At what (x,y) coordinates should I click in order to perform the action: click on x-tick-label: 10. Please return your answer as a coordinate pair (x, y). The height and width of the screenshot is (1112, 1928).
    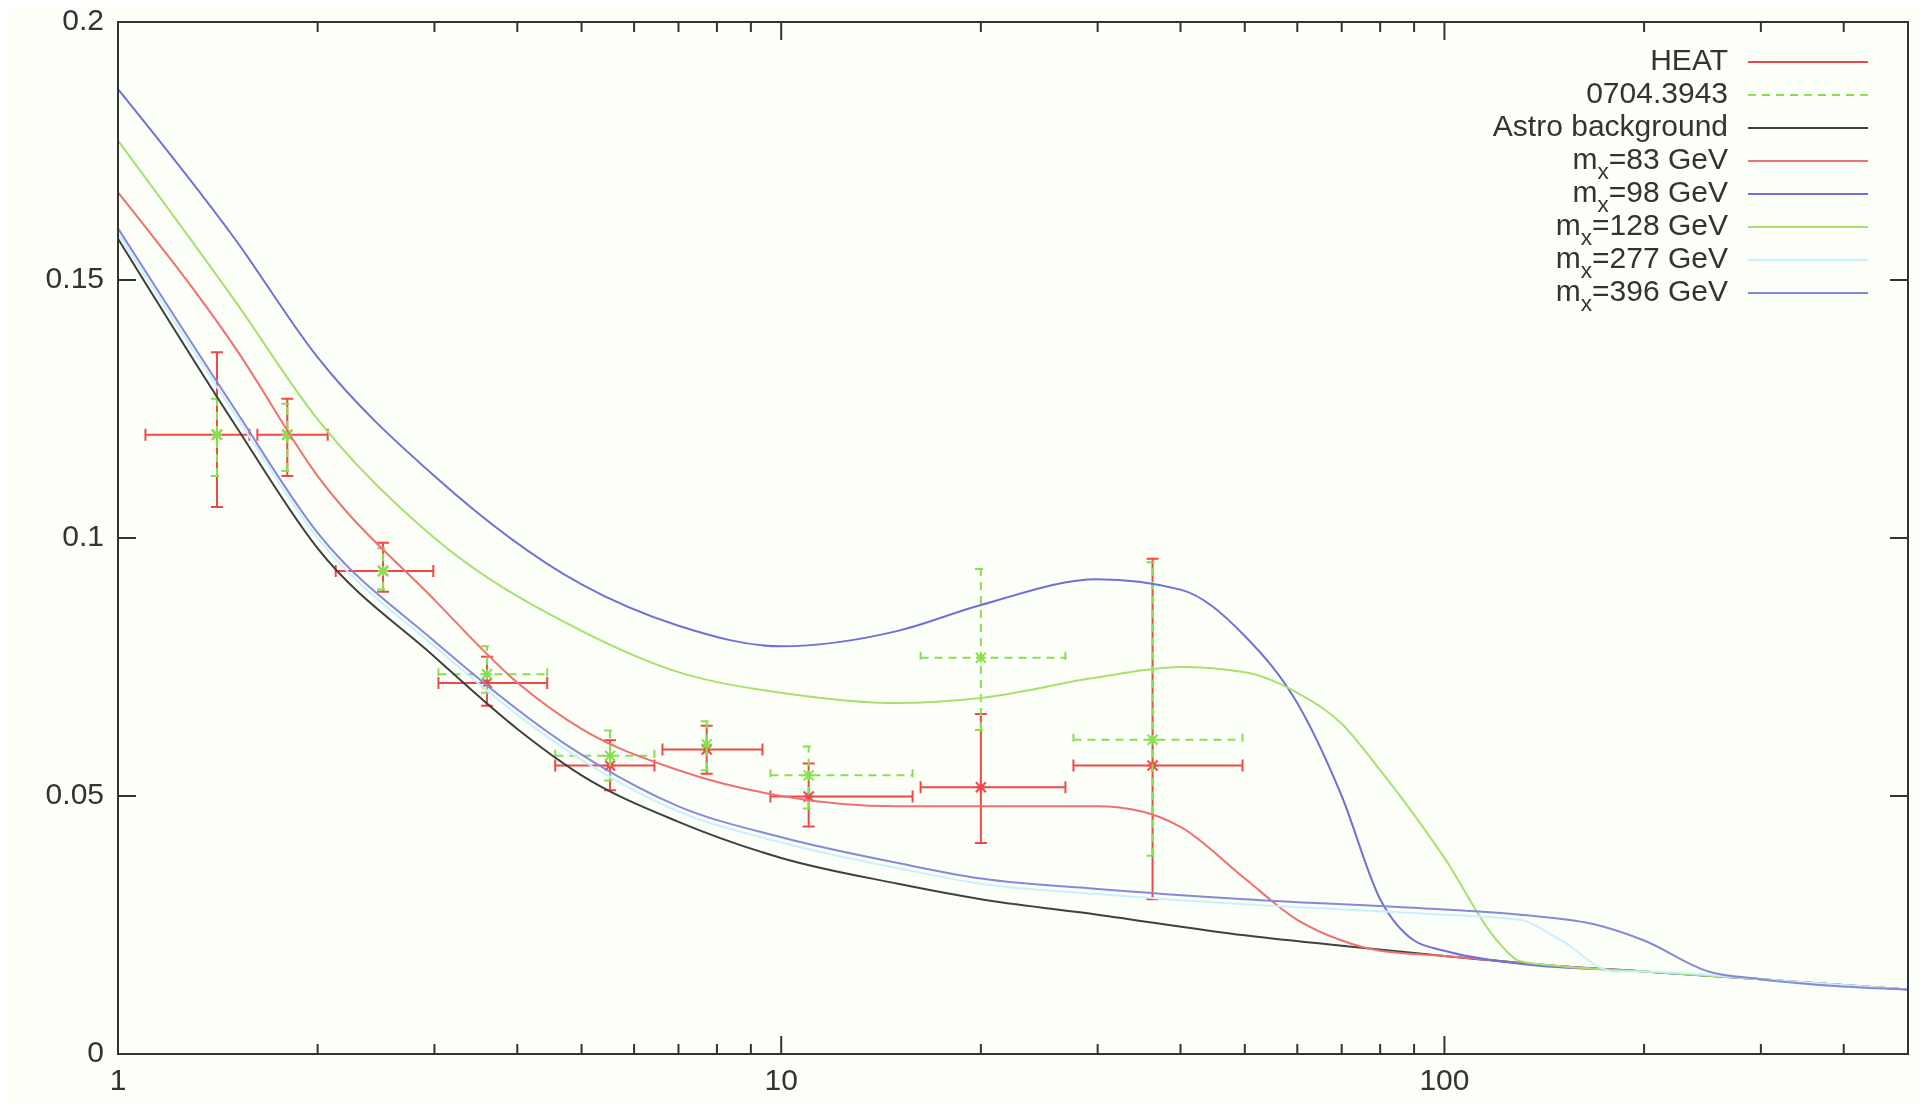
    Looking at the image, I should click on (781, 1079).